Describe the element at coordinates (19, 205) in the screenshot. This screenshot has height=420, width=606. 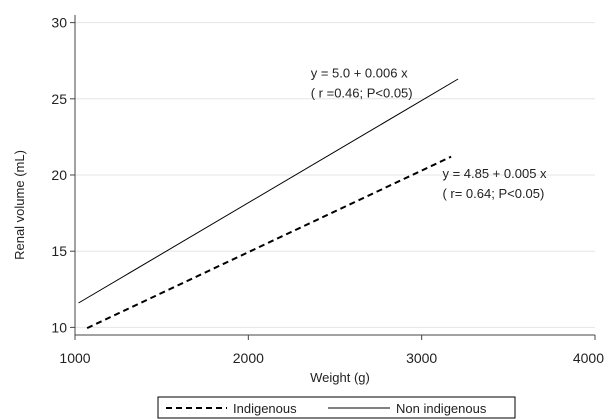
I see `y-axis-label: Renal volume (mL)` at that location.